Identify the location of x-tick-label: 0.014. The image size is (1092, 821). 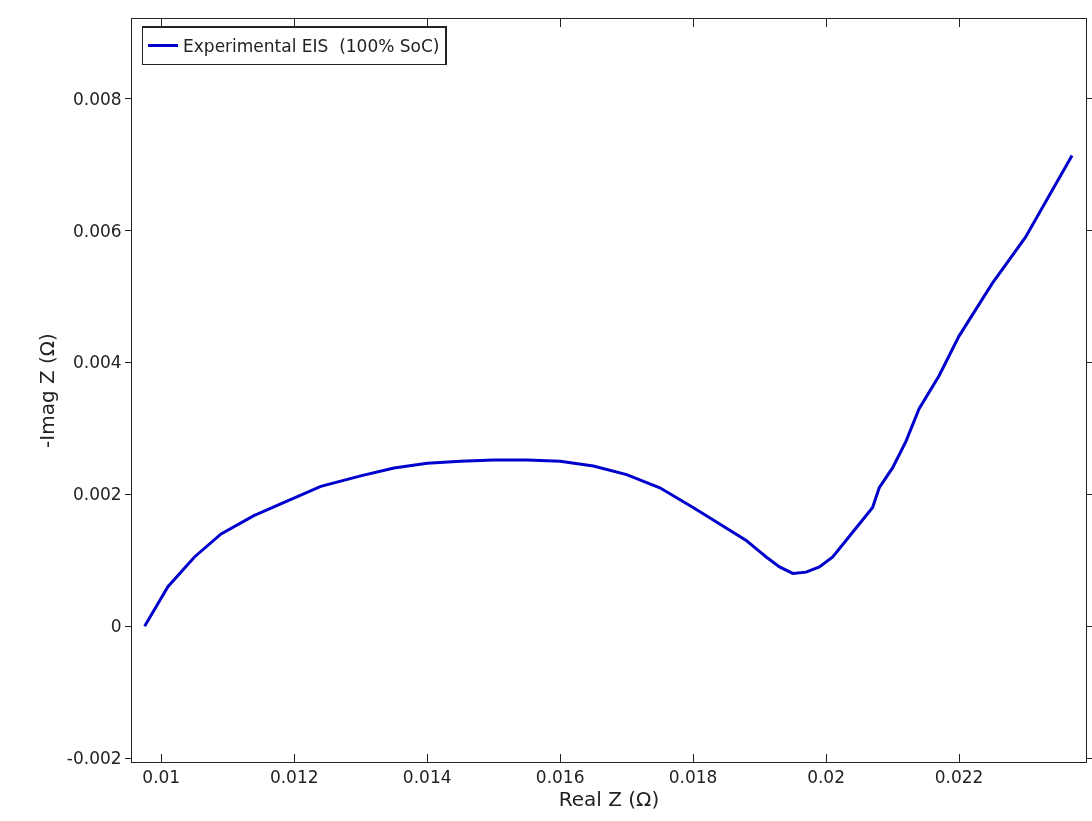
(427, 777).